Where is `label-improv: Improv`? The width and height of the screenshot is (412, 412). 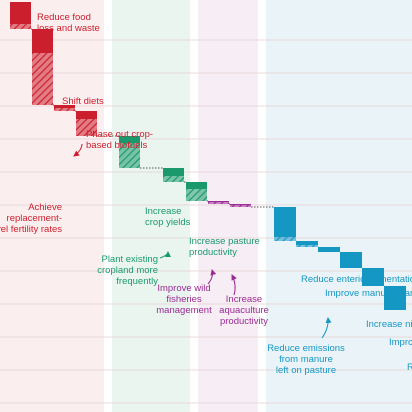 label-improv: Improv is located at coordinates (400, 342).